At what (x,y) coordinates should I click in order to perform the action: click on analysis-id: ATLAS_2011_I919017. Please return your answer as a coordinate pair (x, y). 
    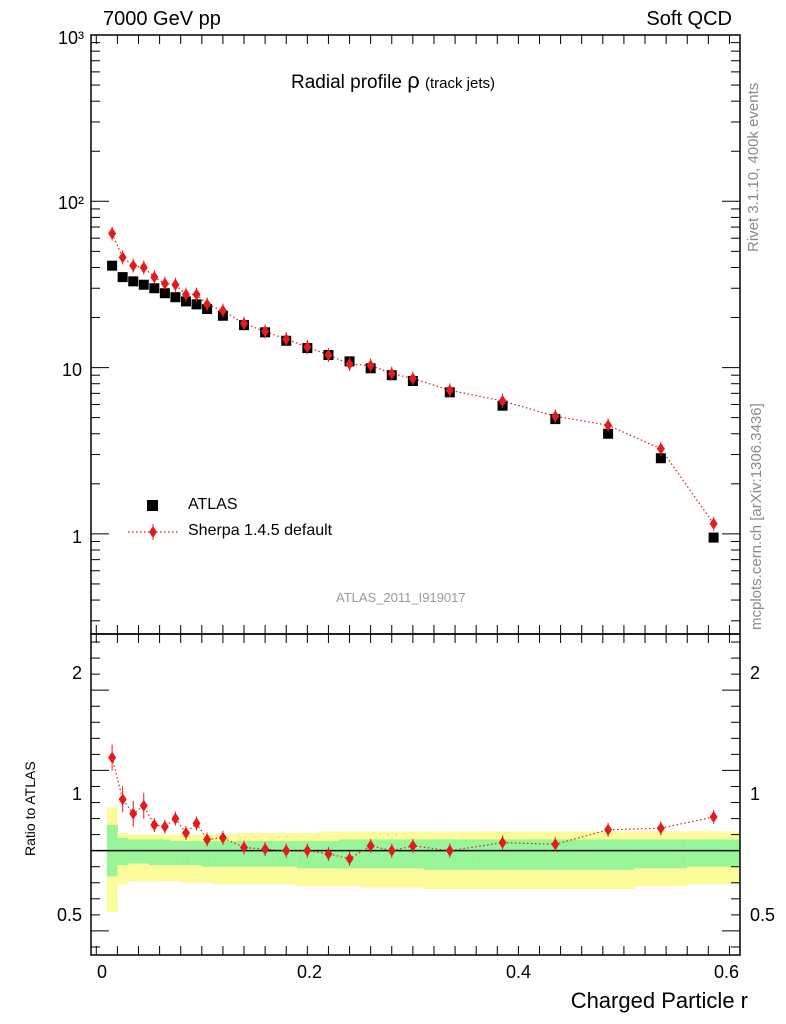
    Looking at the image, I should click on (401, 597).